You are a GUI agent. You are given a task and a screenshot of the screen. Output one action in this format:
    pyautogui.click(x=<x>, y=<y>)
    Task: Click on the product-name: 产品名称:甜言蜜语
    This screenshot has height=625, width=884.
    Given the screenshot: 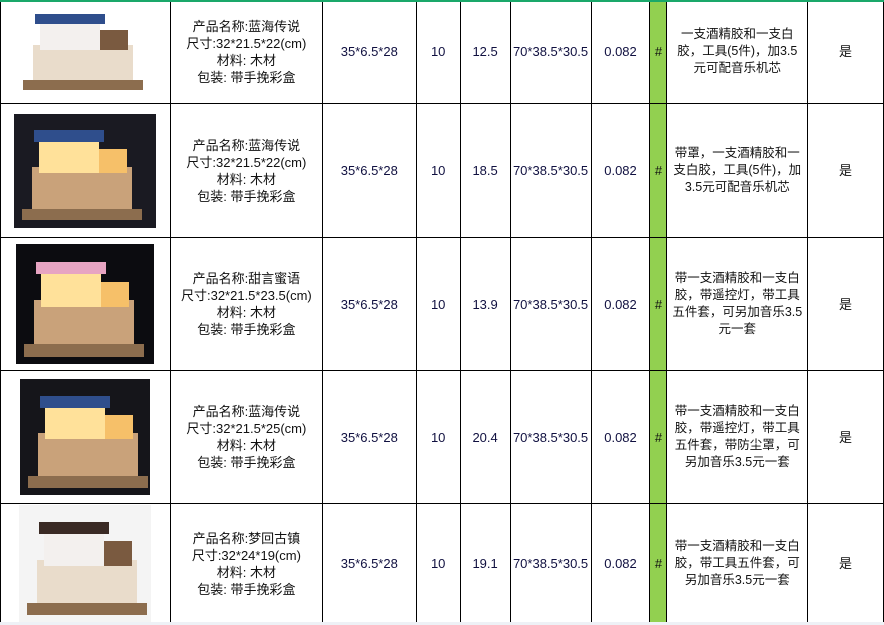 What is the action you would take?
    pyautogui.click(x=246, y=278)
    